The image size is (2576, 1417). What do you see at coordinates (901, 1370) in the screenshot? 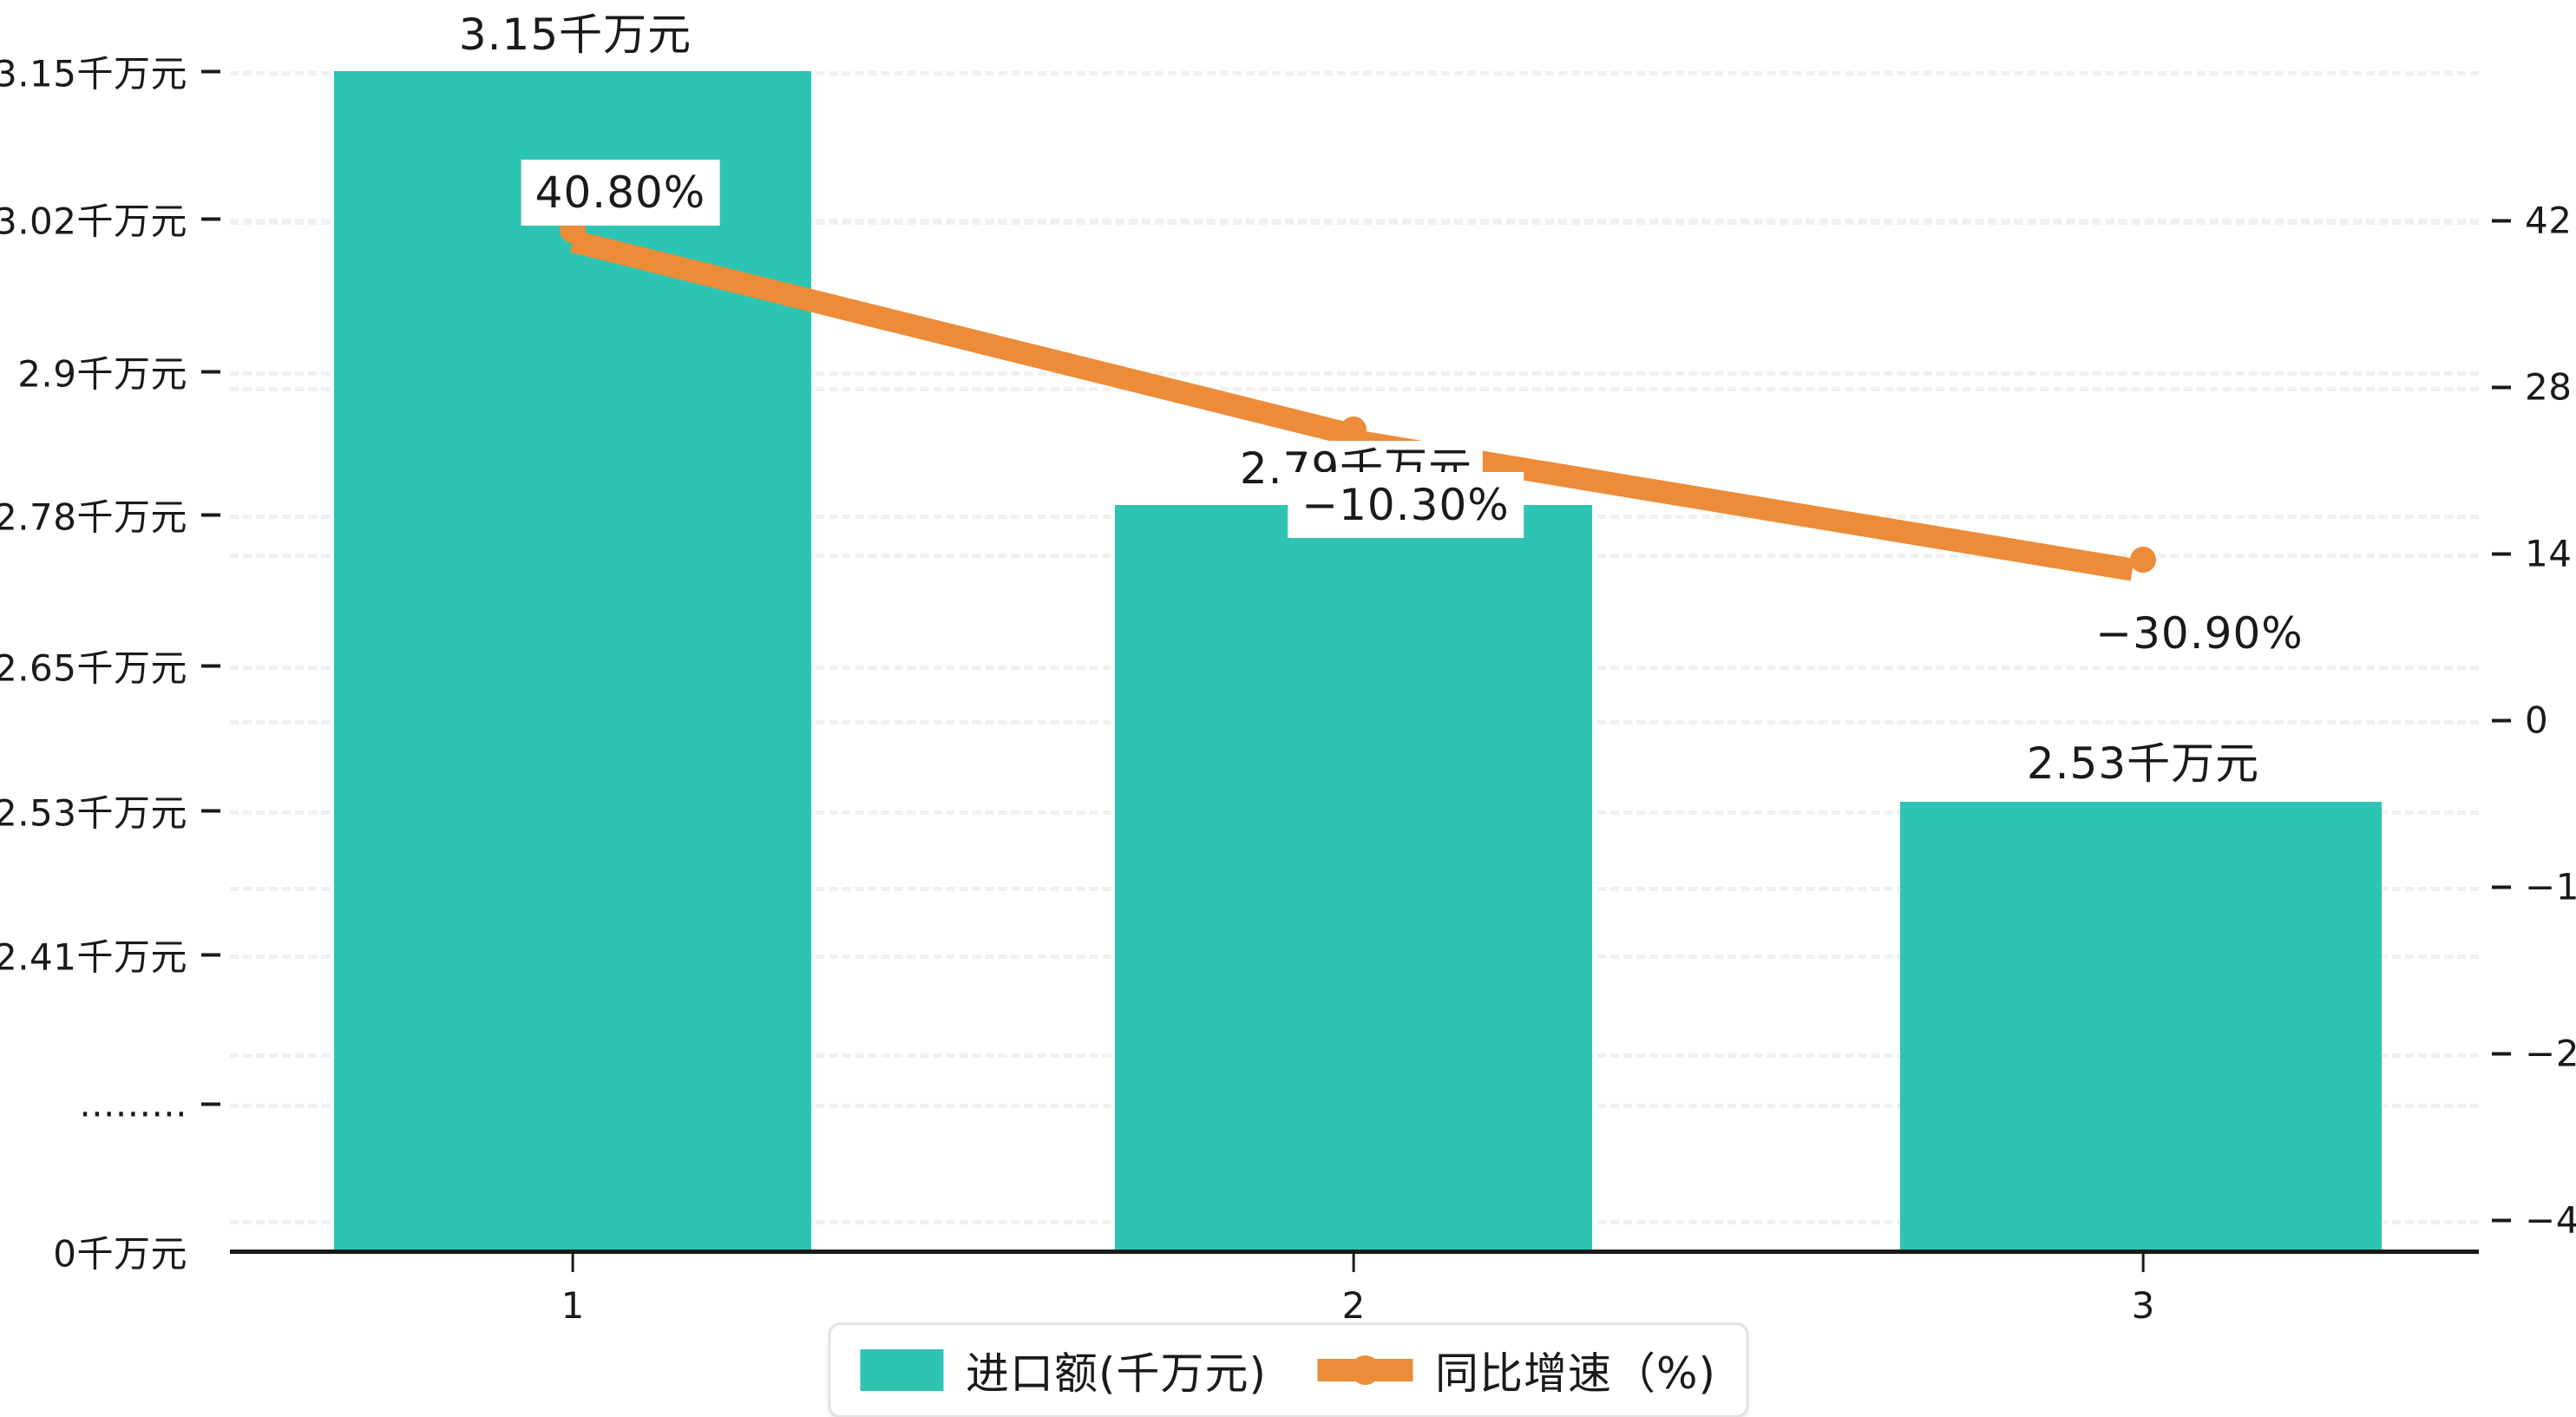
I see `bar-swatch-icon` at bounding box center [901, 1370].